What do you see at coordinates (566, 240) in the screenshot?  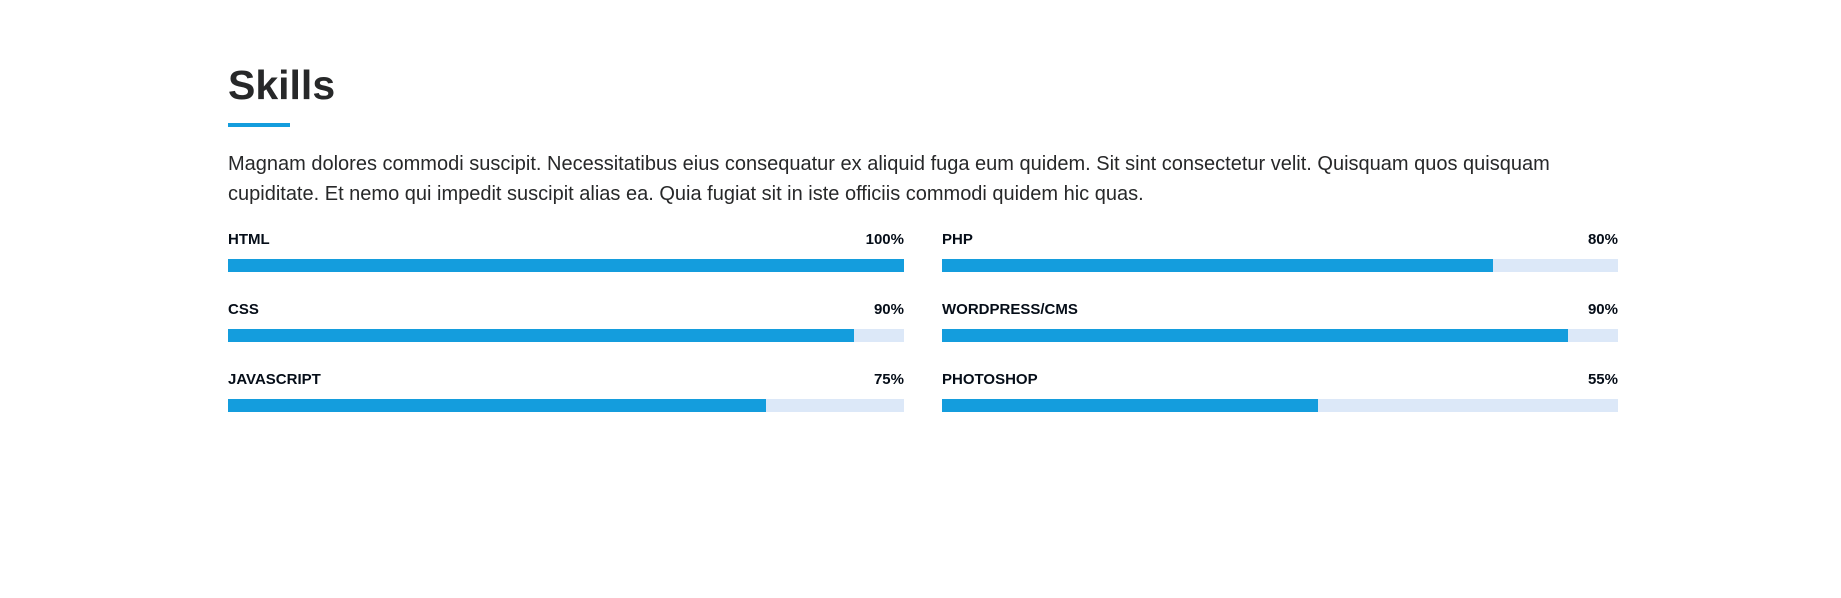 I see `skill-header: HTML 100%` at bounding box center [566, 240].